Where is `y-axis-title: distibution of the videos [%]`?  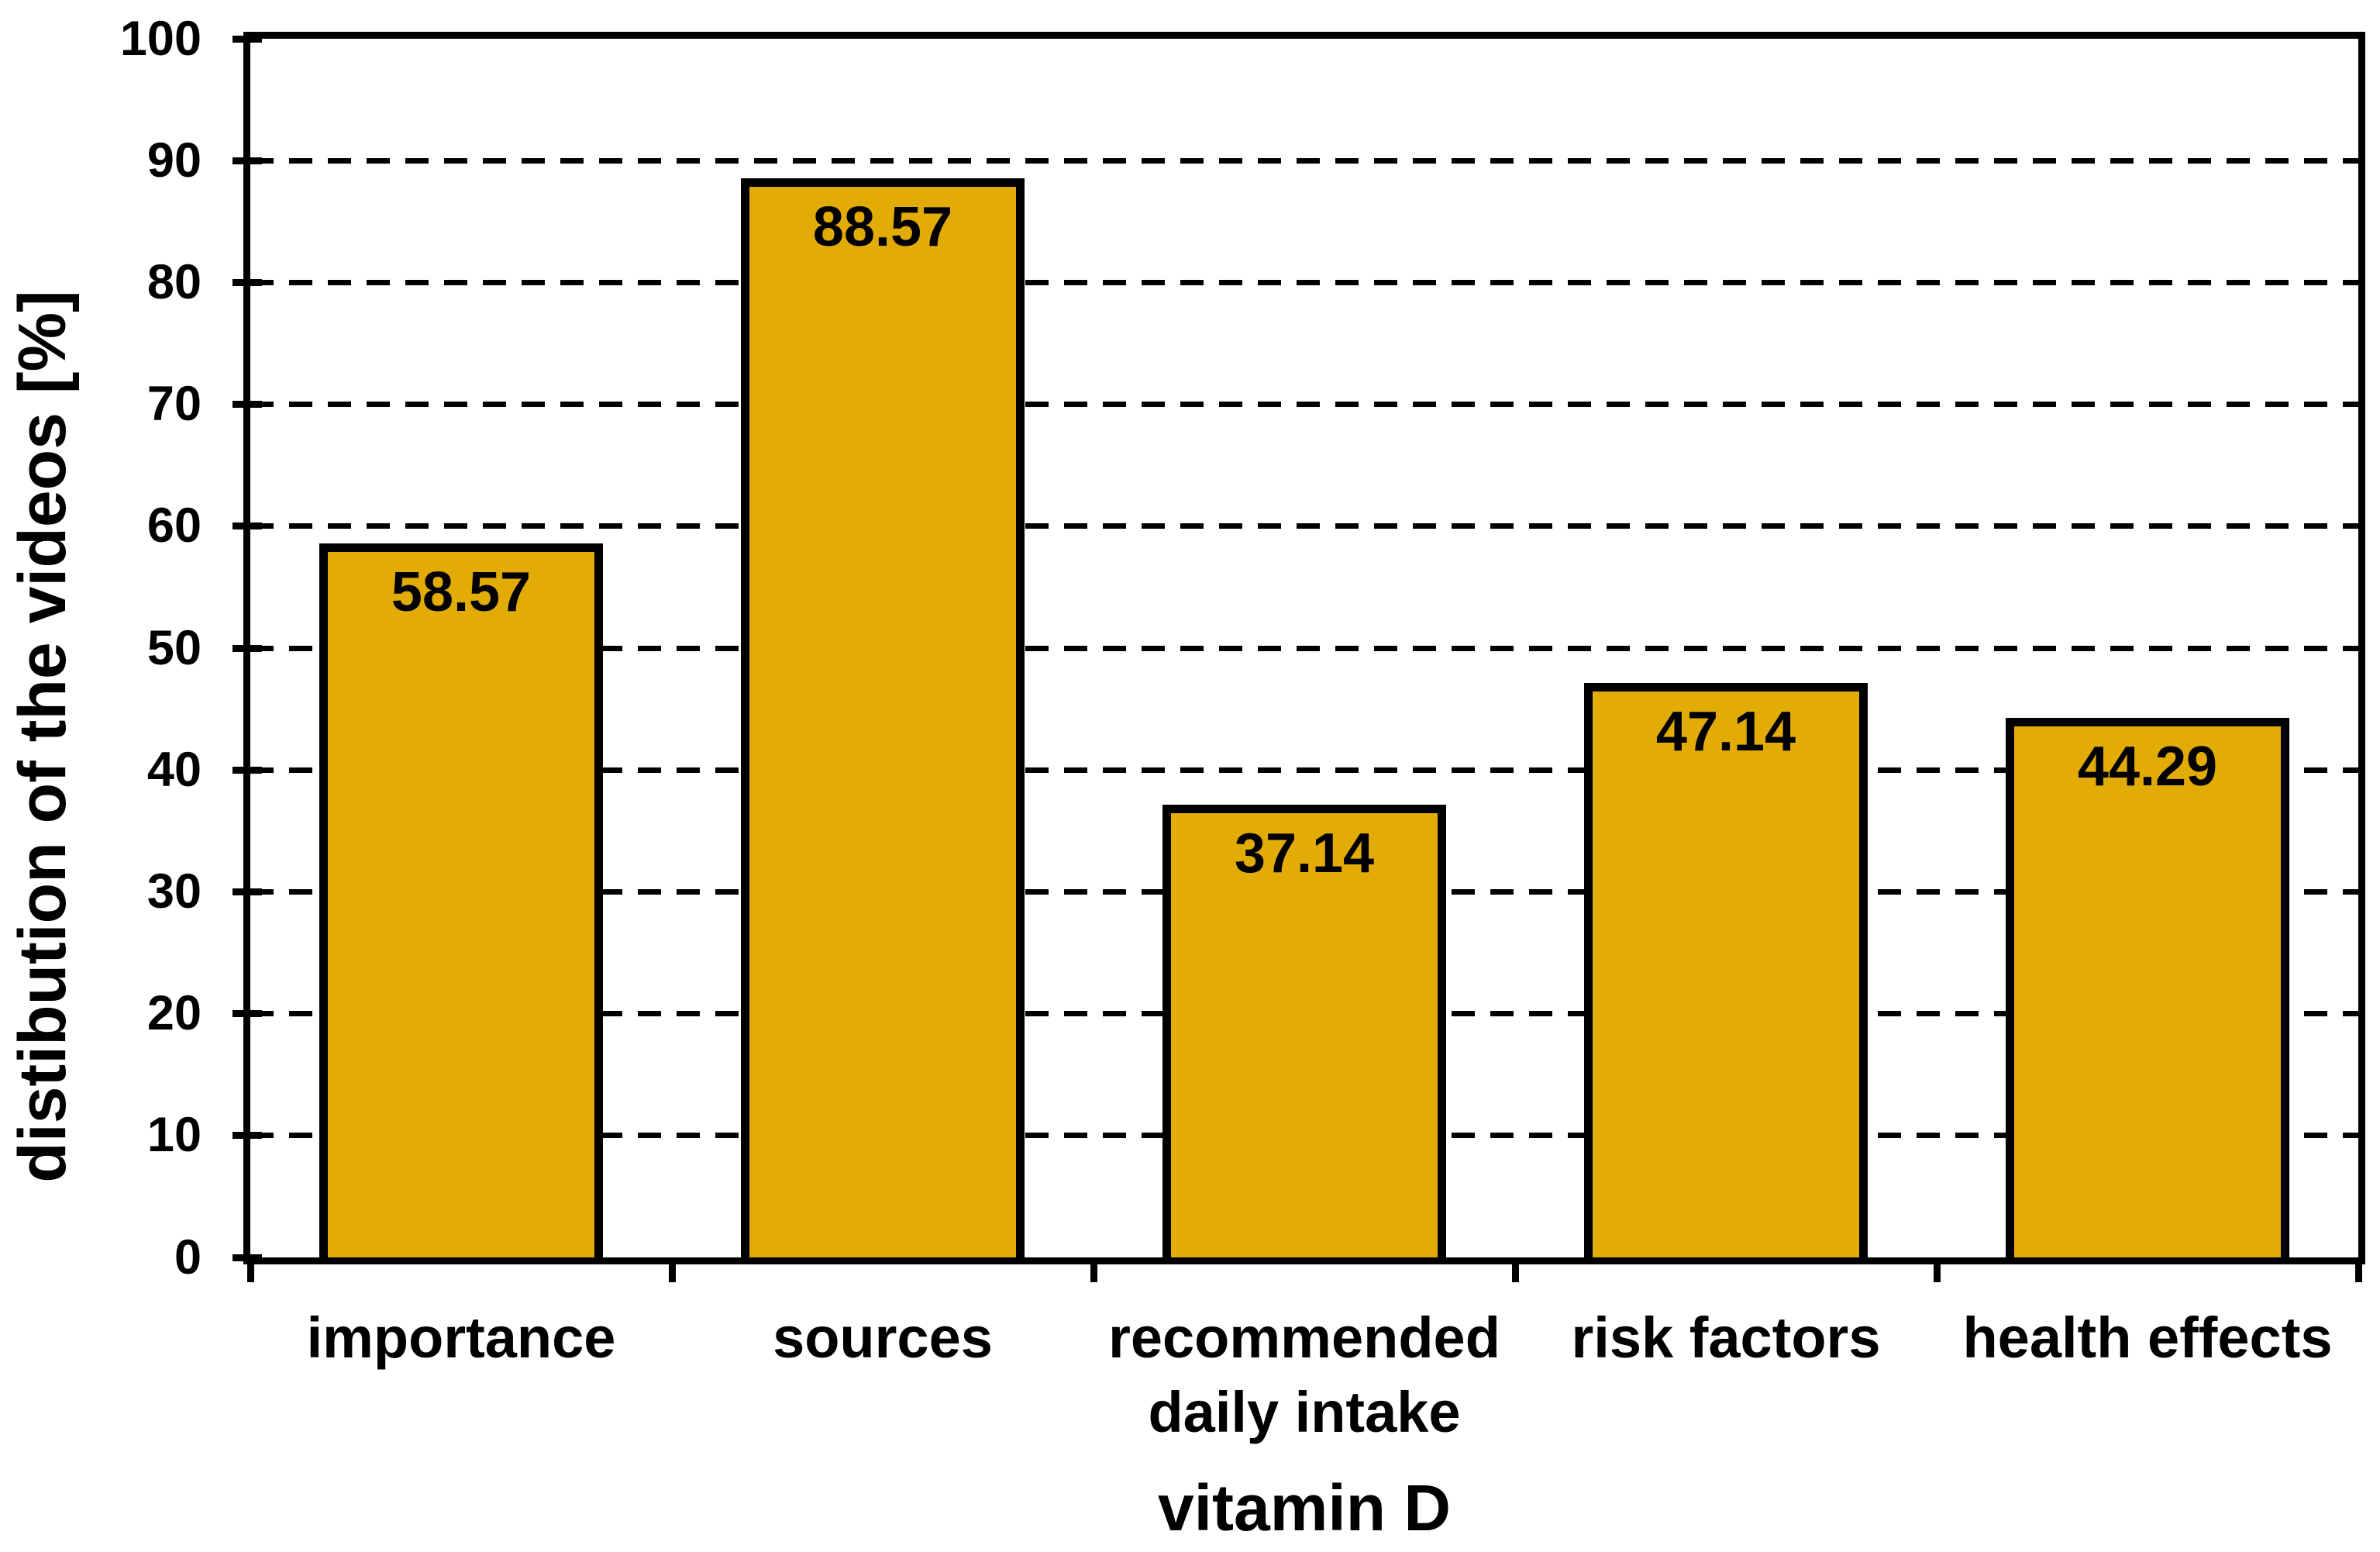
y-axis-title: distibution of the videos [%] is located at coordinates (42, 736).